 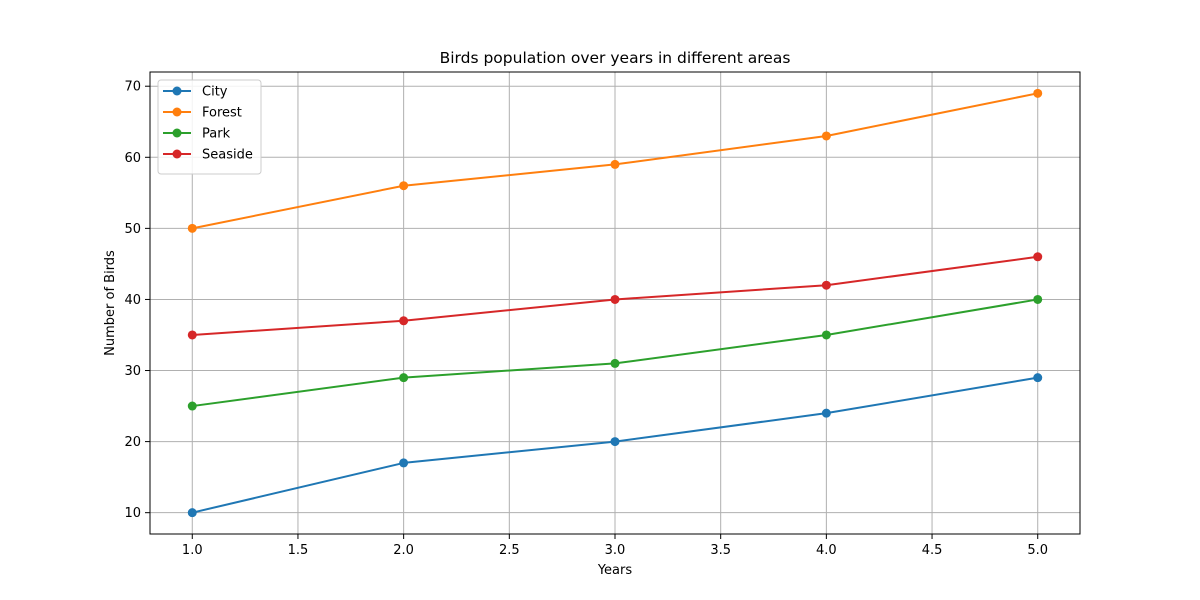 I want to click on x-tick-label: 3.5, so click(x=720, y=550).